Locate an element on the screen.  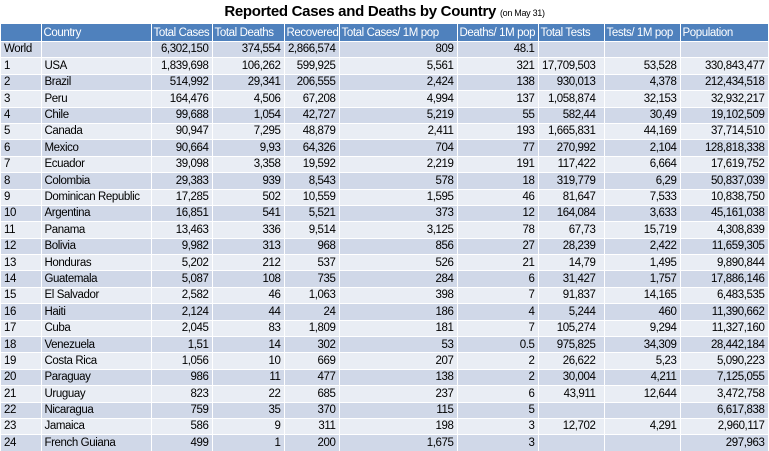
table-cell: 5,202 is located at coordinates (182, 262).